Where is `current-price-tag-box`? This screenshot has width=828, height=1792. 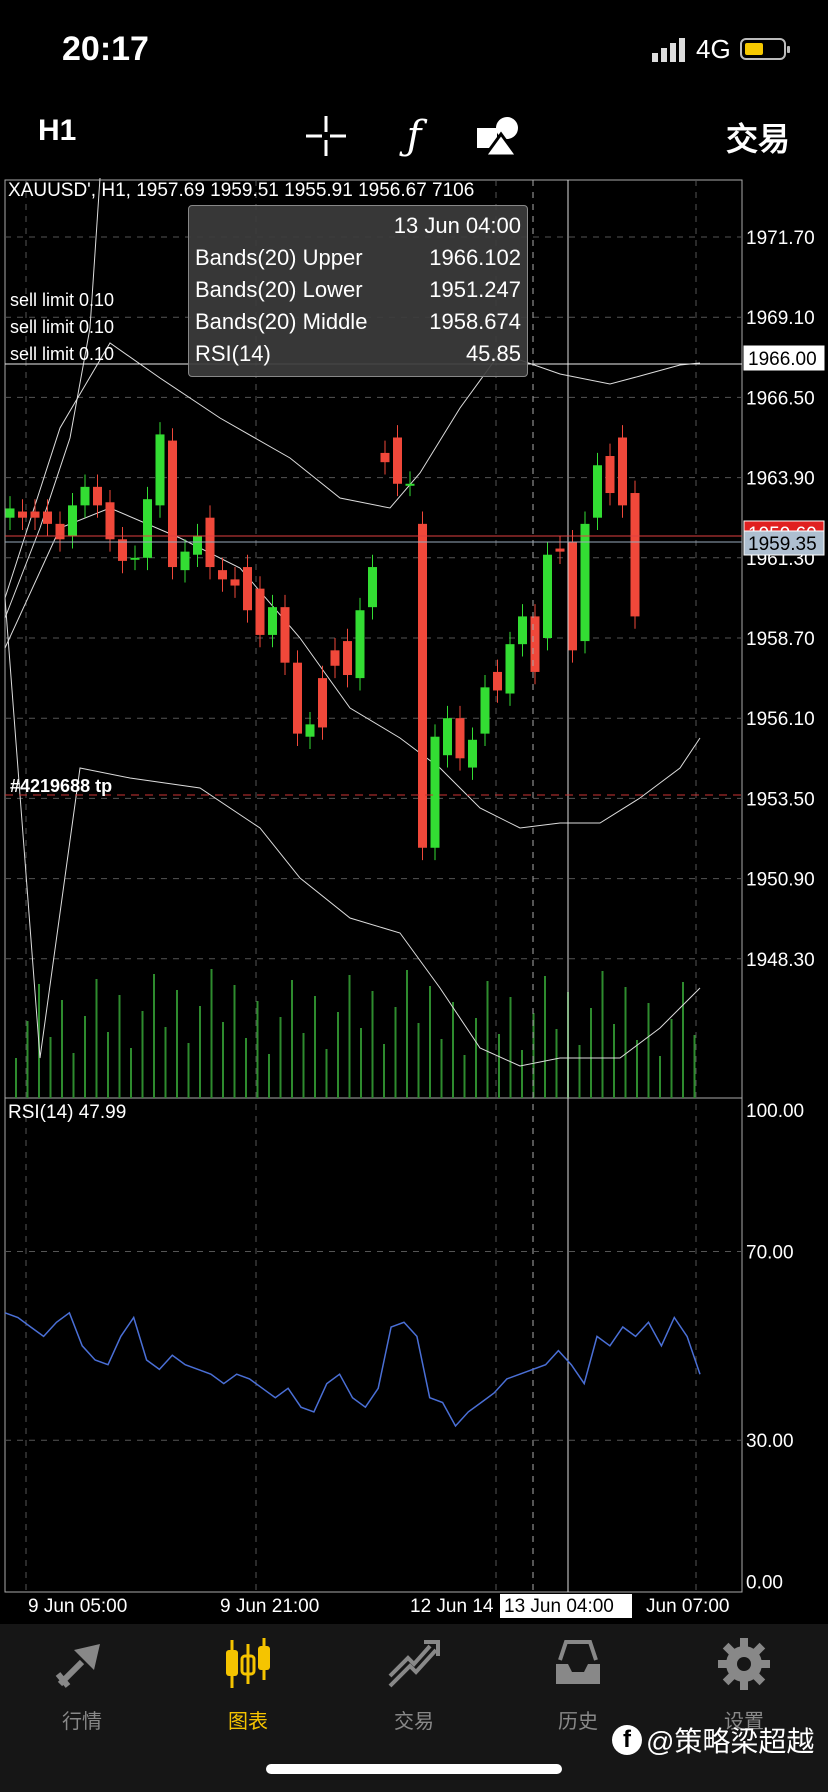
current-price-tag-box is located at coordinates (784, 358).